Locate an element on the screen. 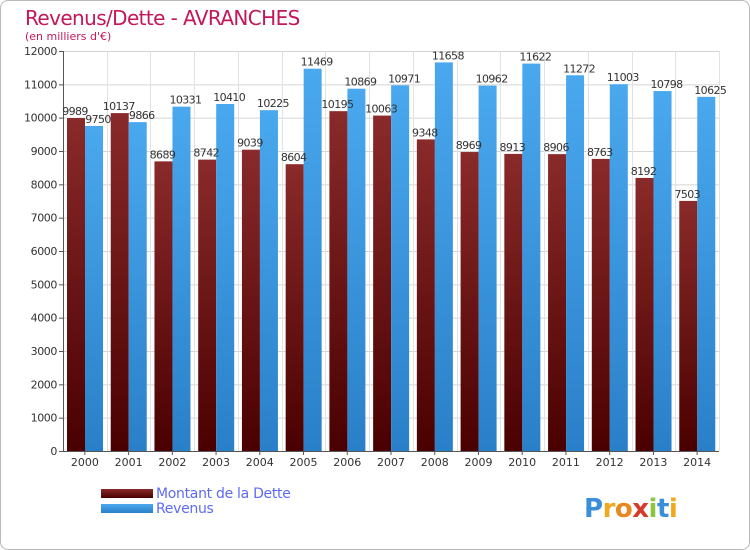 The image size is (750, 550). xtick-label: 2011 is located at coordinates (566, 462).